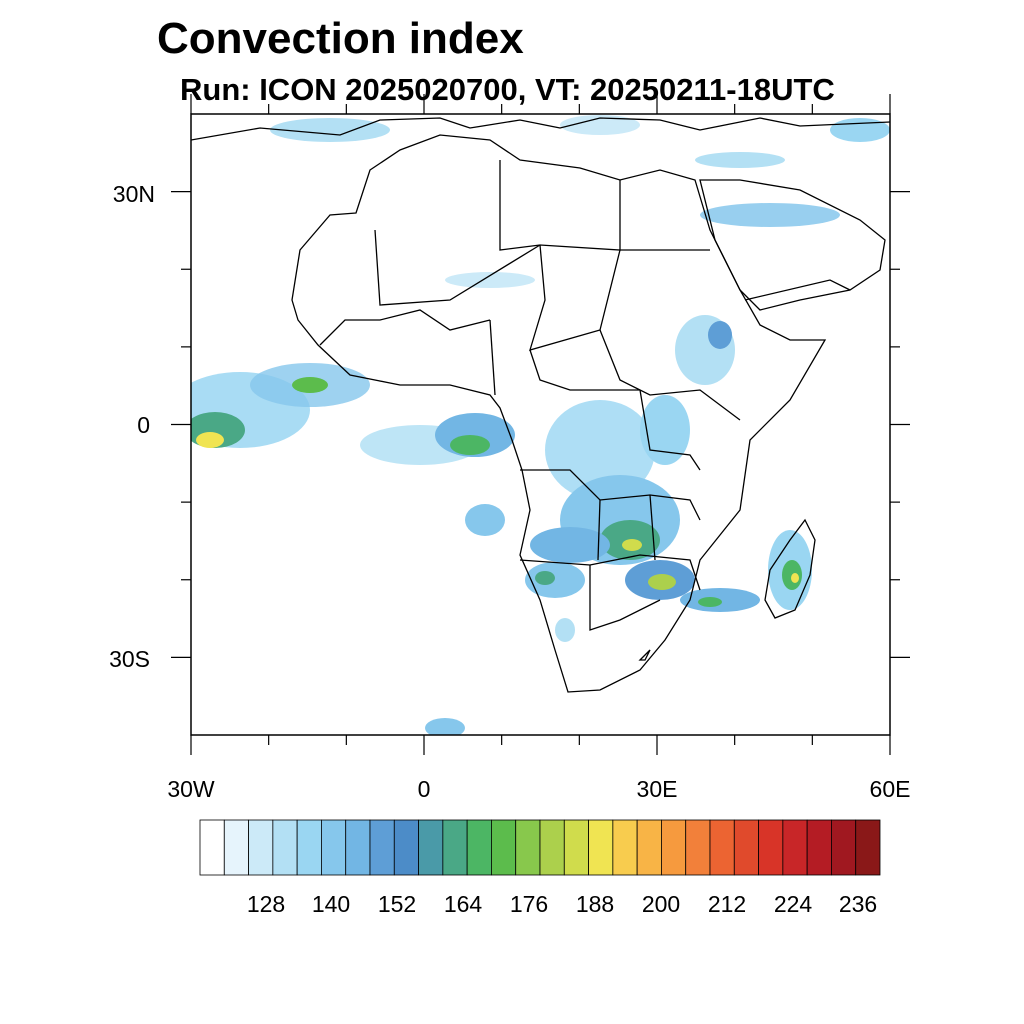  Describe the element at coordinates (529, 904) in the screenshot. I see `colorbar-label: 176` at that location.